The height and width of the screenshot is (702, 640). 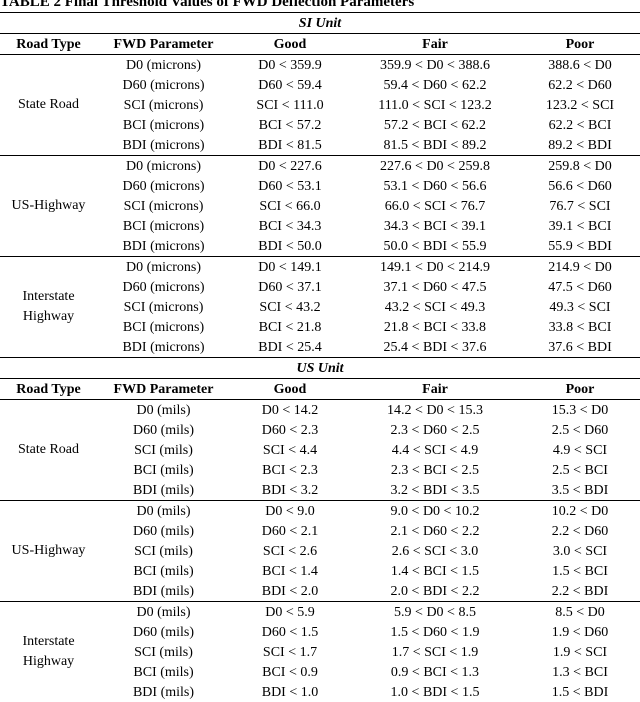 I want to click on unit-row: US Unit, so click(x=320, y=368).